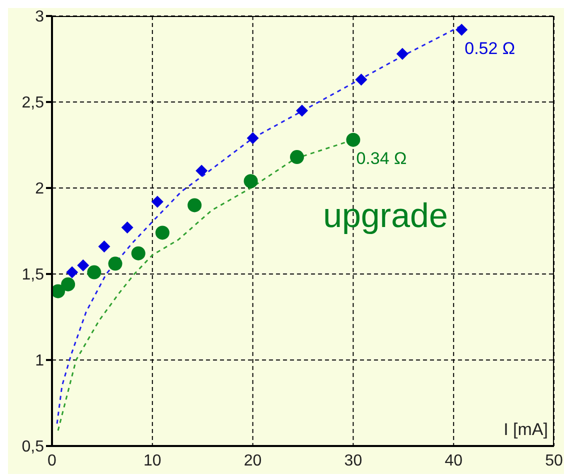  I want to click on y-tick-label: 0,5, so click(33, 447).